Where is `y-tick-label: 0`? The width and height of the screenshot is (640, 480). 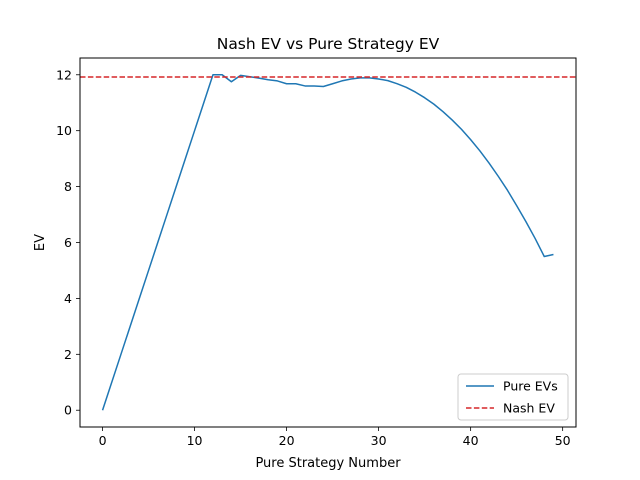
y-tick-label: 0 is located at coordinates (68, 410).